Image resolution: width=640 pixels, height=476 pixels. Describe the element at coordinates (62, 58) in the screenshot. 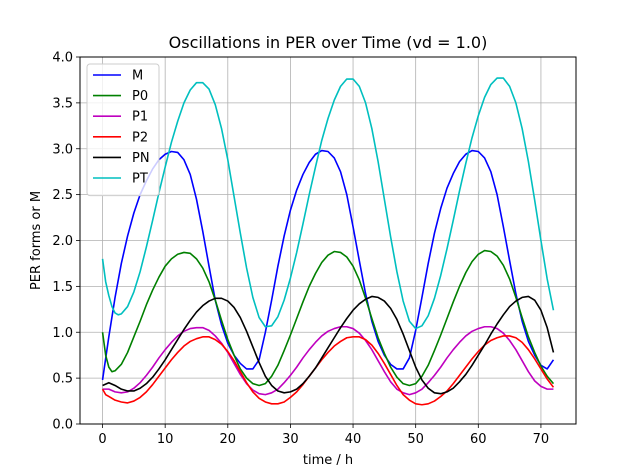

I see `y-tick-label: 4.0` at that location.